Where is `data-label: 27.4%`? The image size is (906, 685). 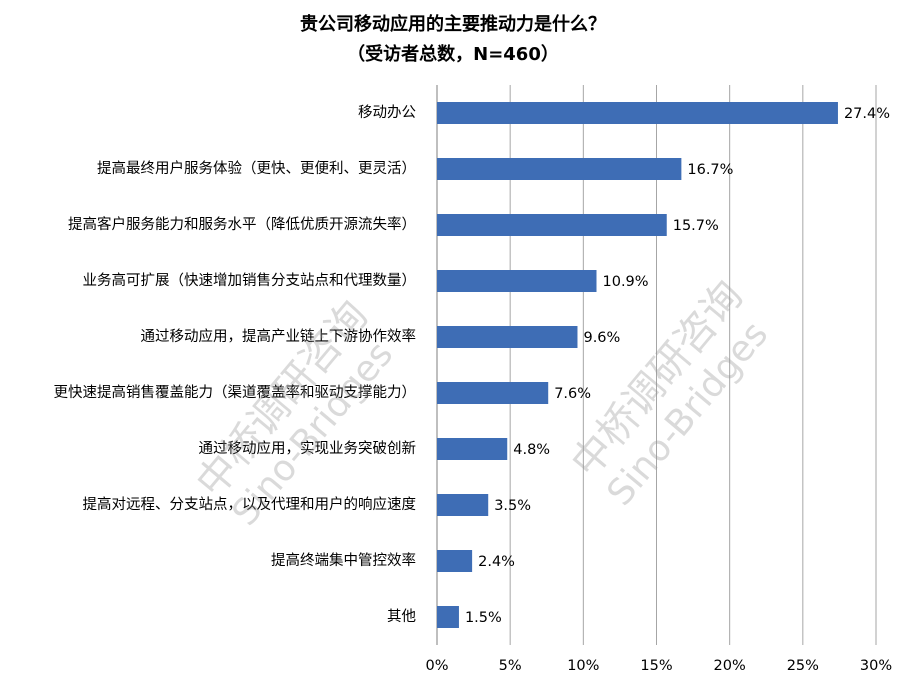 data-label: 27.4% is located at coordinates (867, 114).